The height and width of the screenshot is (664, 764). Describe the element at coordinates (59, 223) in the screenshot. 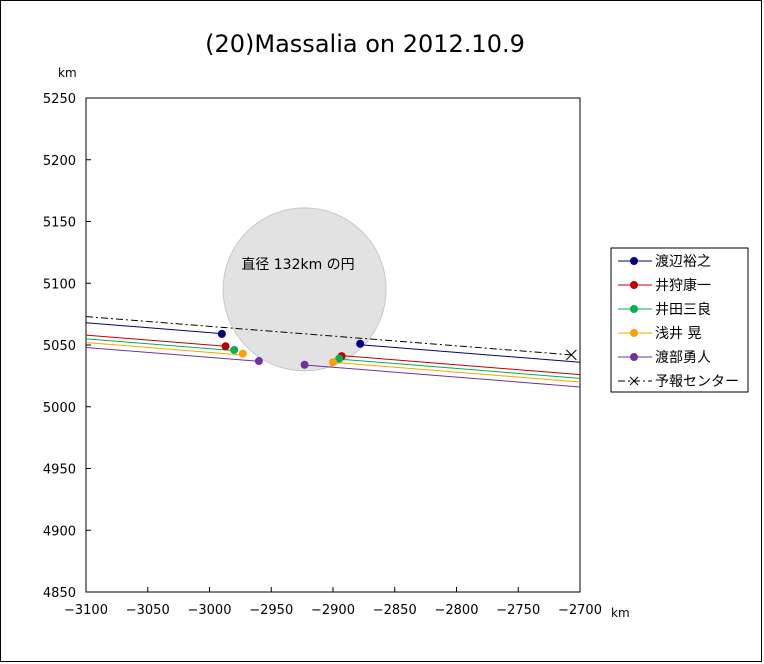

I see `y-tick-label-6: 5150` at that location.